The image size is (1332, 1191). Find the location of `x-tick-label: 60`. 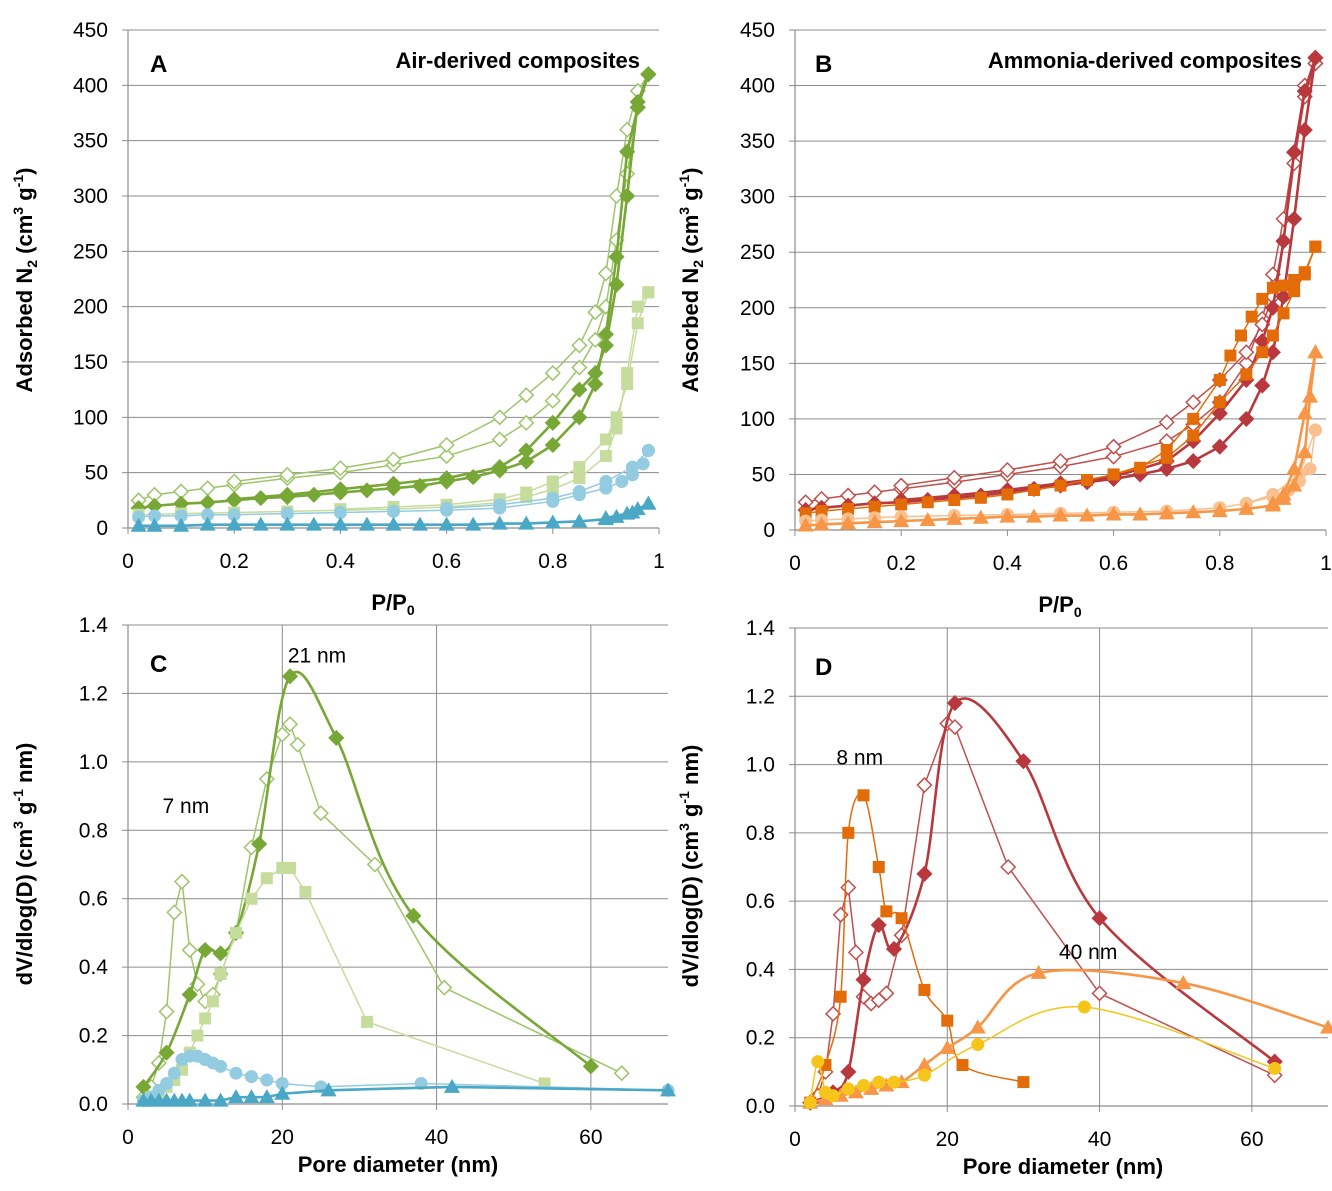

x-tick-label: 60 is located at coordinates (1251, 1139).